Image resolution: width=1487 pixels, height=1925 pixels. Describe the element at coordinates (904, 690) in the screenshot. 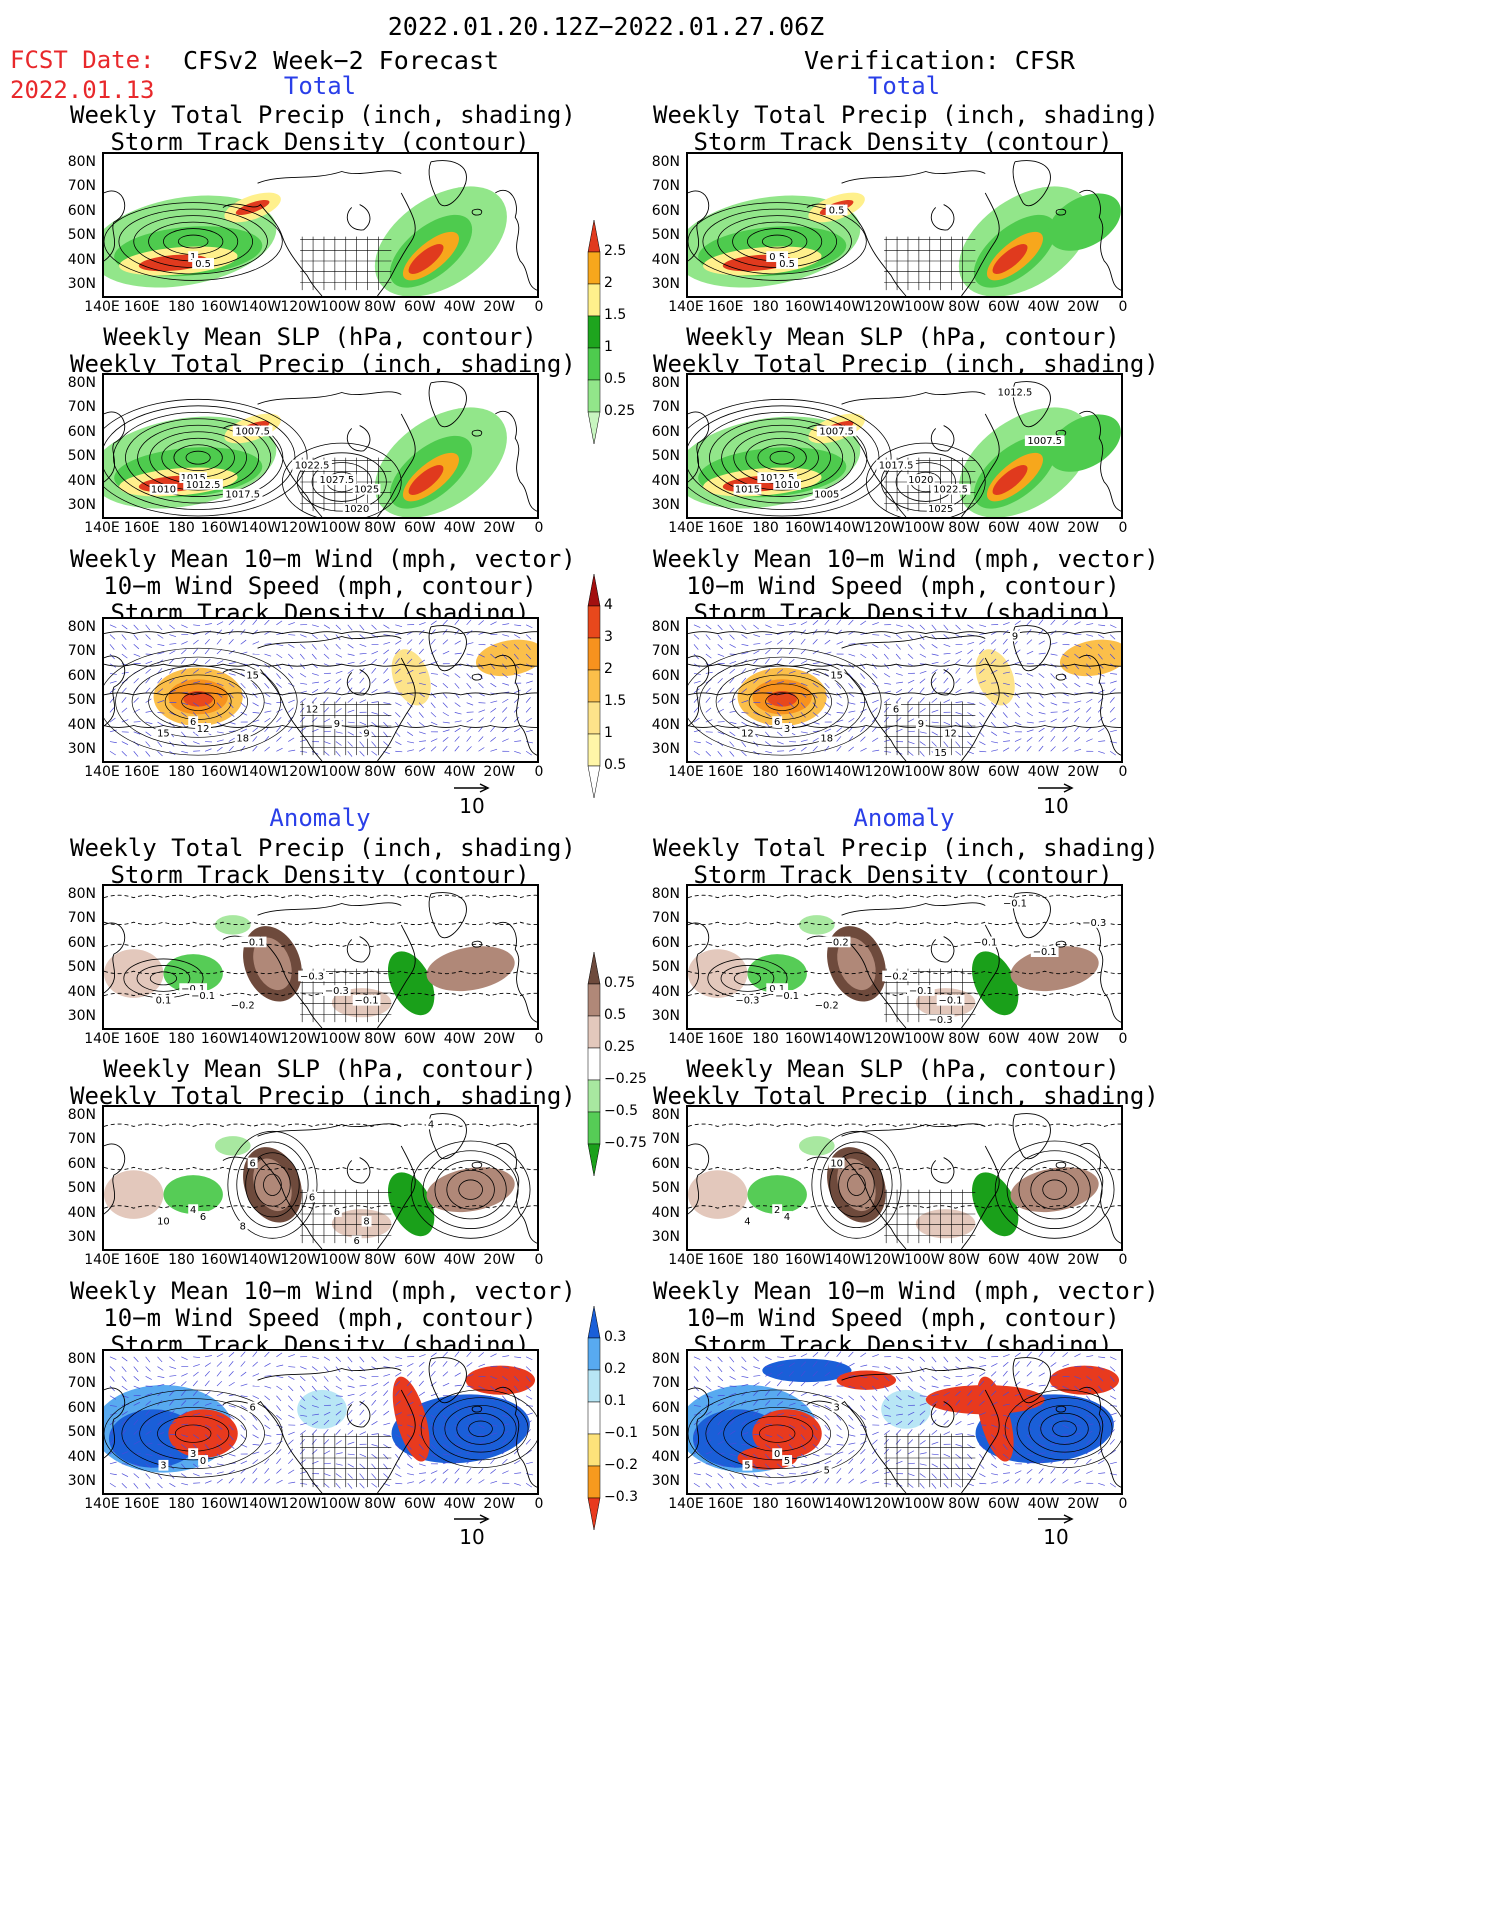

I see `map-verif-total-wind: 6 3 15 12 18 6 9 12 15 9` at that location.